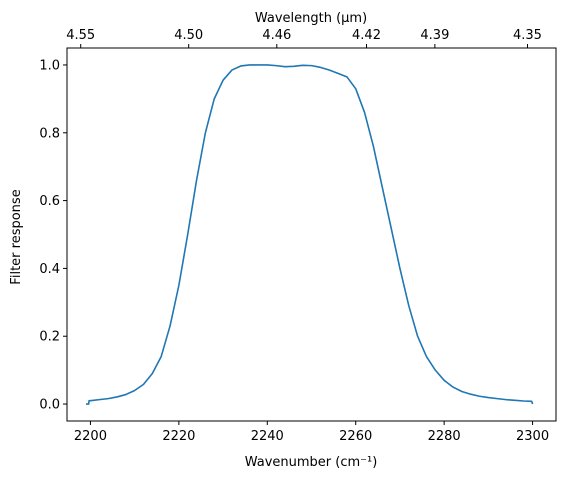 The image size is (567, 480). I want to click on y-axis-label: Filter response, so click(16, 236).